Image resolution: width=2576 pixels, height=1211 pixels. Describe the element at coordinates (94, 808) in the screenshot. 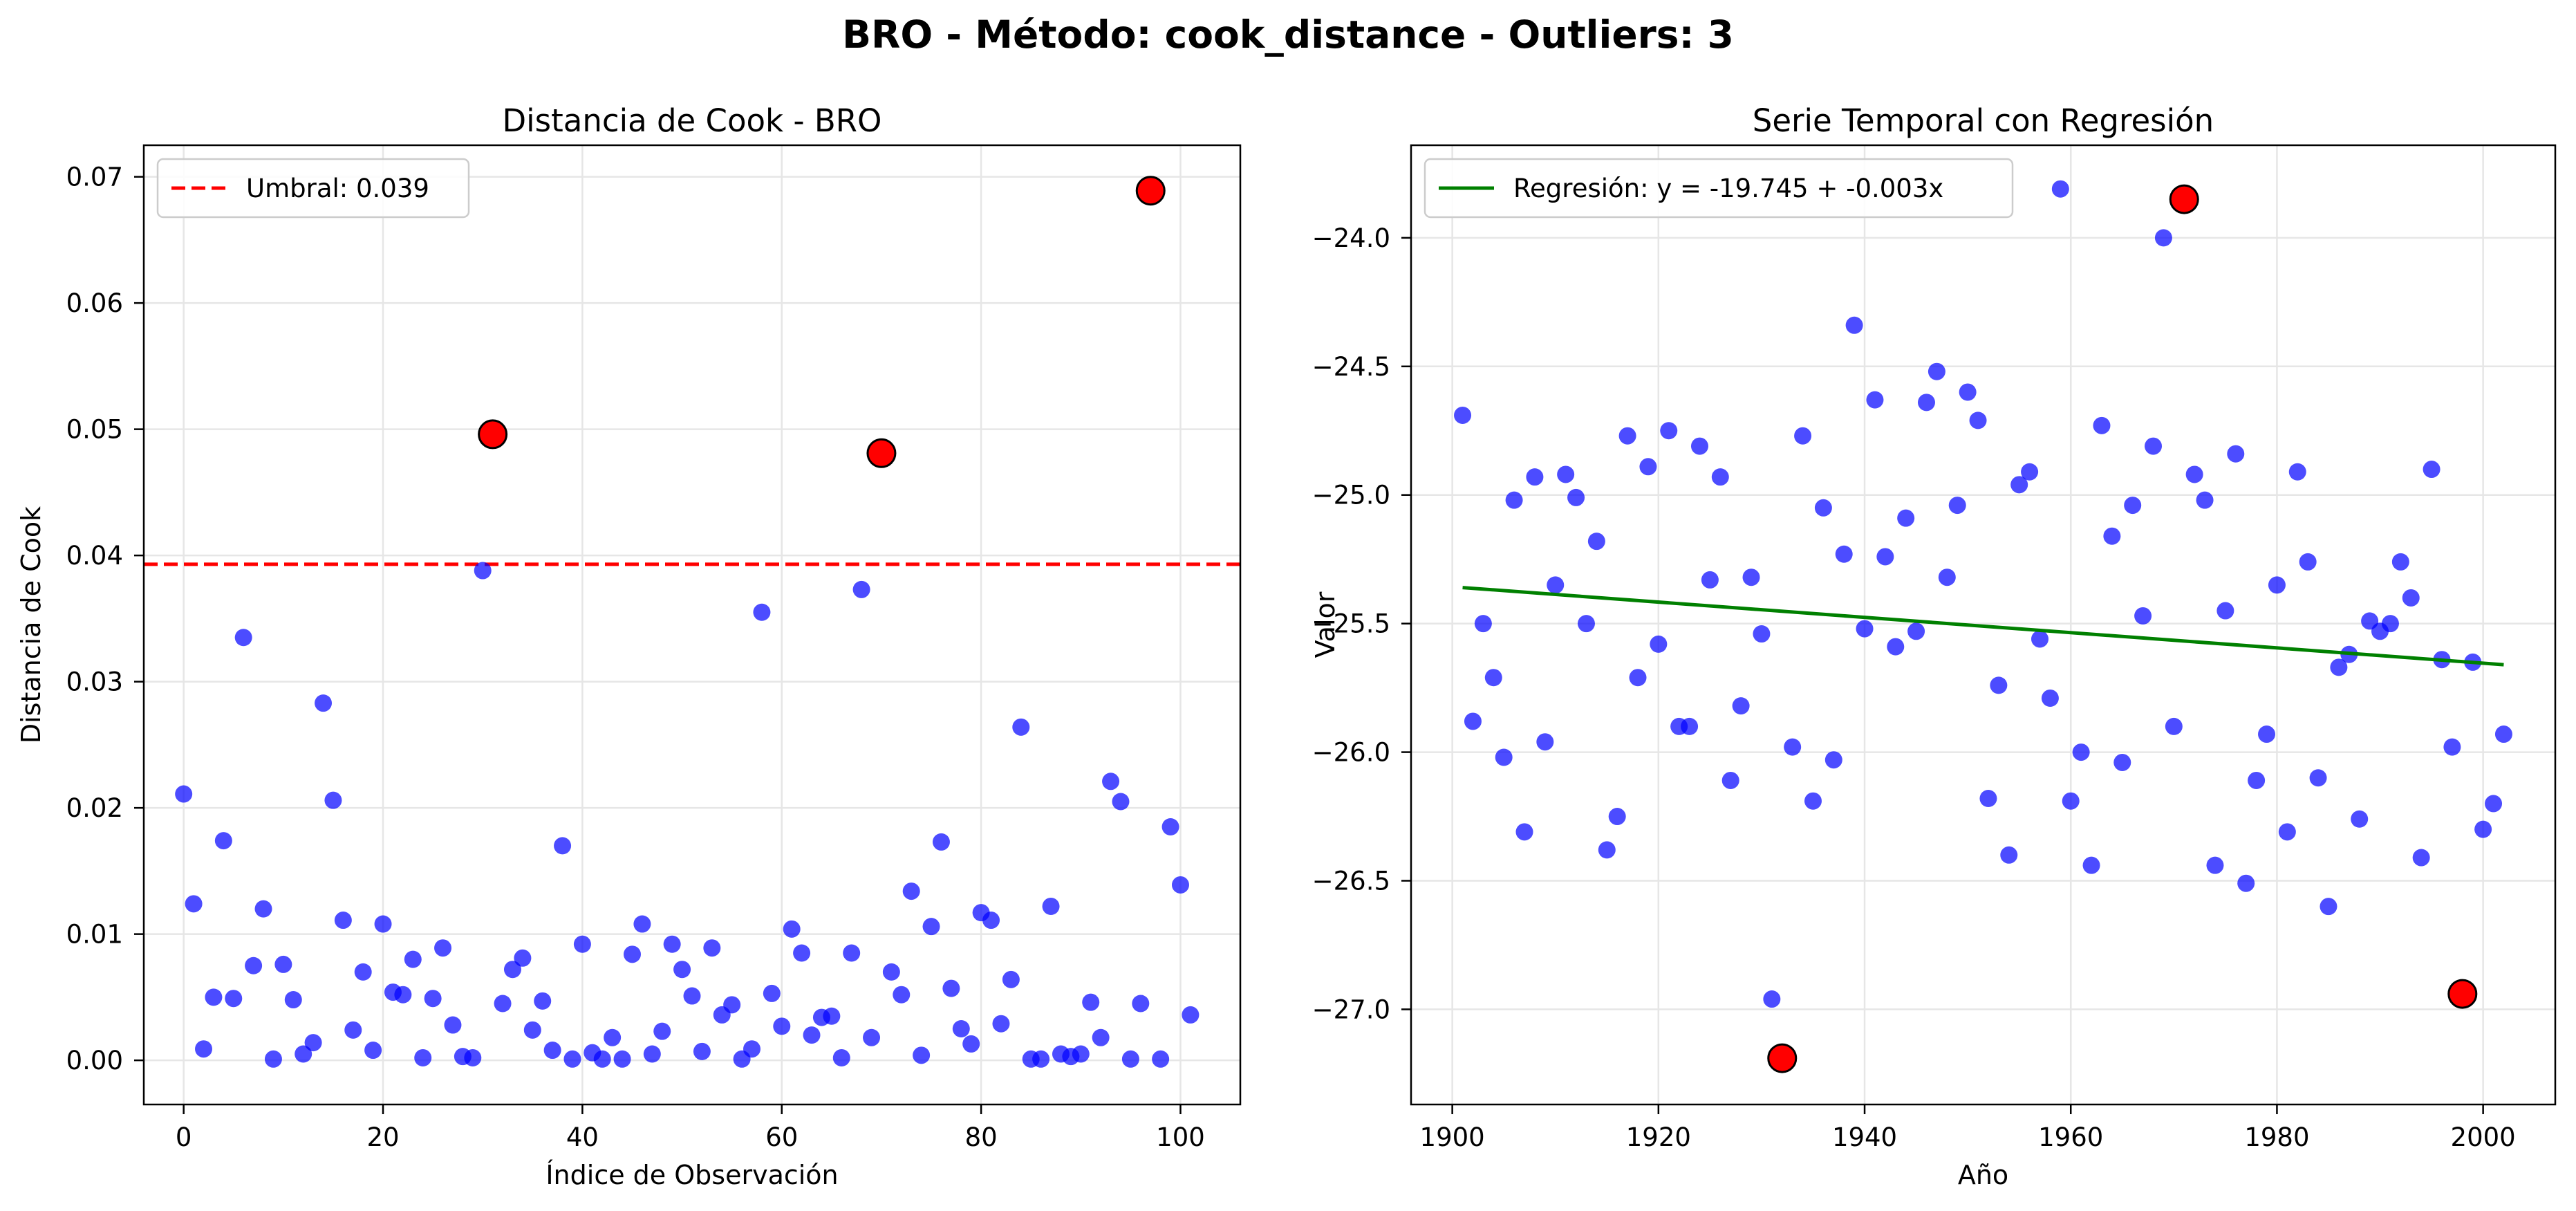

I see `y-tick-label: 0.02` at that location.